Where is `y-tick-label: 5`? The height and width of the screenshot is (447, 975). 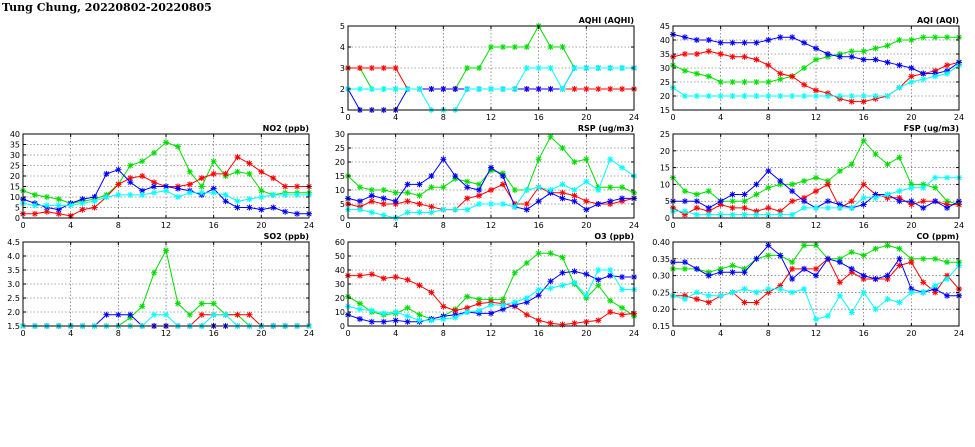
y-tick-label: 5 is located at coordinates (342, 26).